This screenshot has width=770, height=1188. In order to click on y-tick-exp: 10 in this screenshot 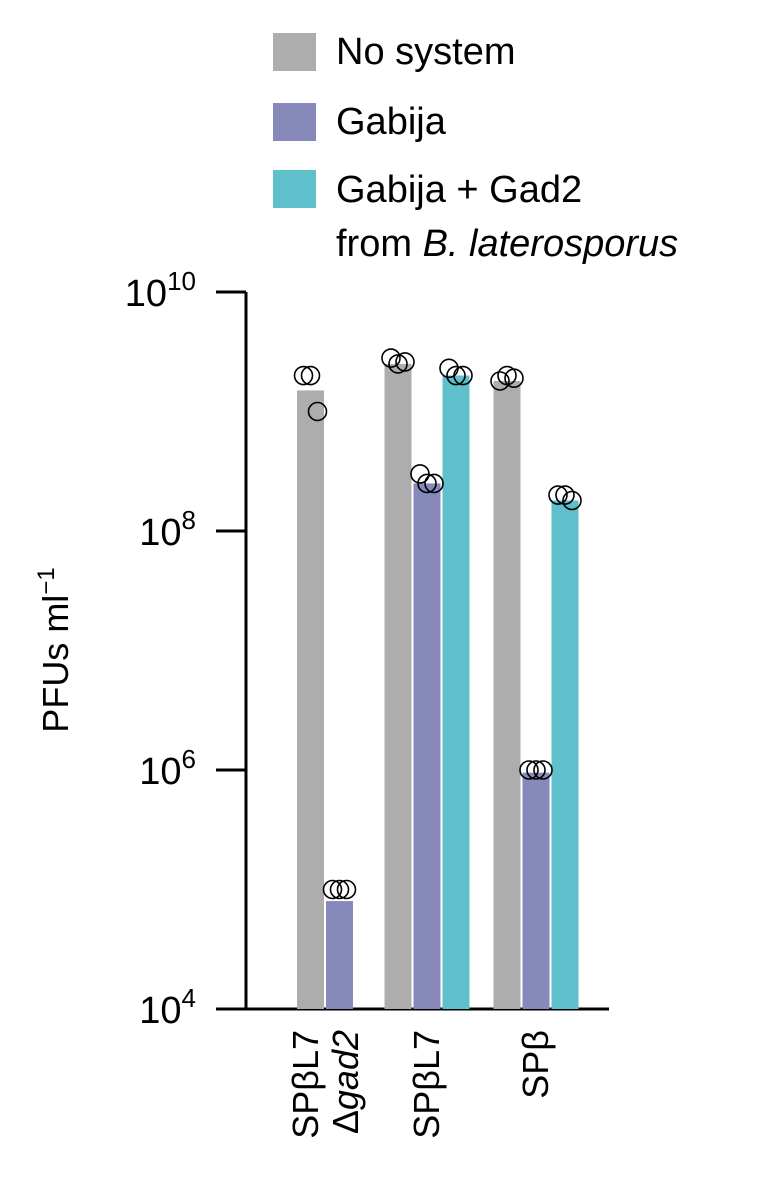, I will do `click(181, 281)`.